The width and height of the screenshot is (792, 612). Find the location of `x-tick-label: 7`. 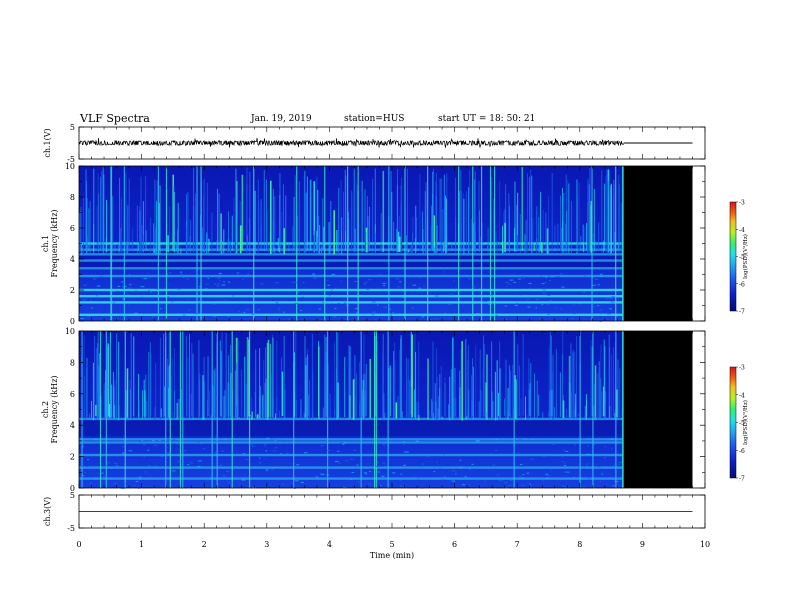

x-tick-label: 7 is located at coordinates (517, 544).